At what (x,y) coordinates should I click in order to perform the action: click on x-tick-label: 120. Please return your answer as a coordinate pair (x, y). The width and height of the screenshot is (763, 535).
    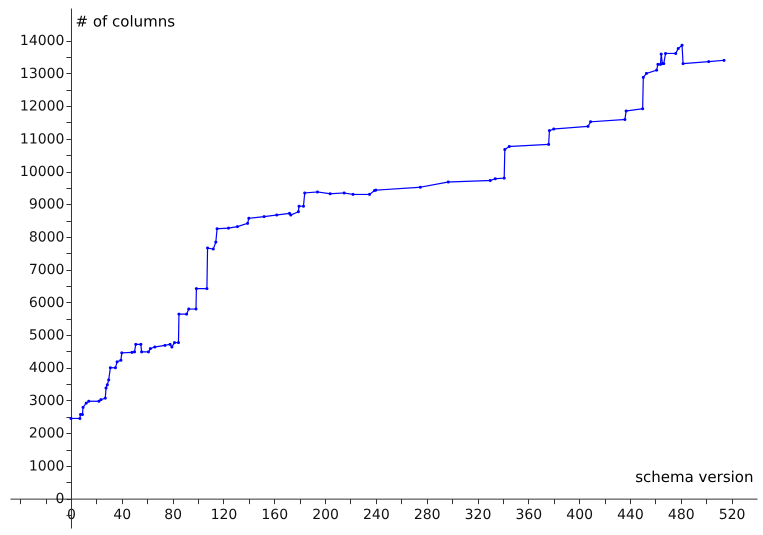
    Looking at the image, I should click on (224, 515).